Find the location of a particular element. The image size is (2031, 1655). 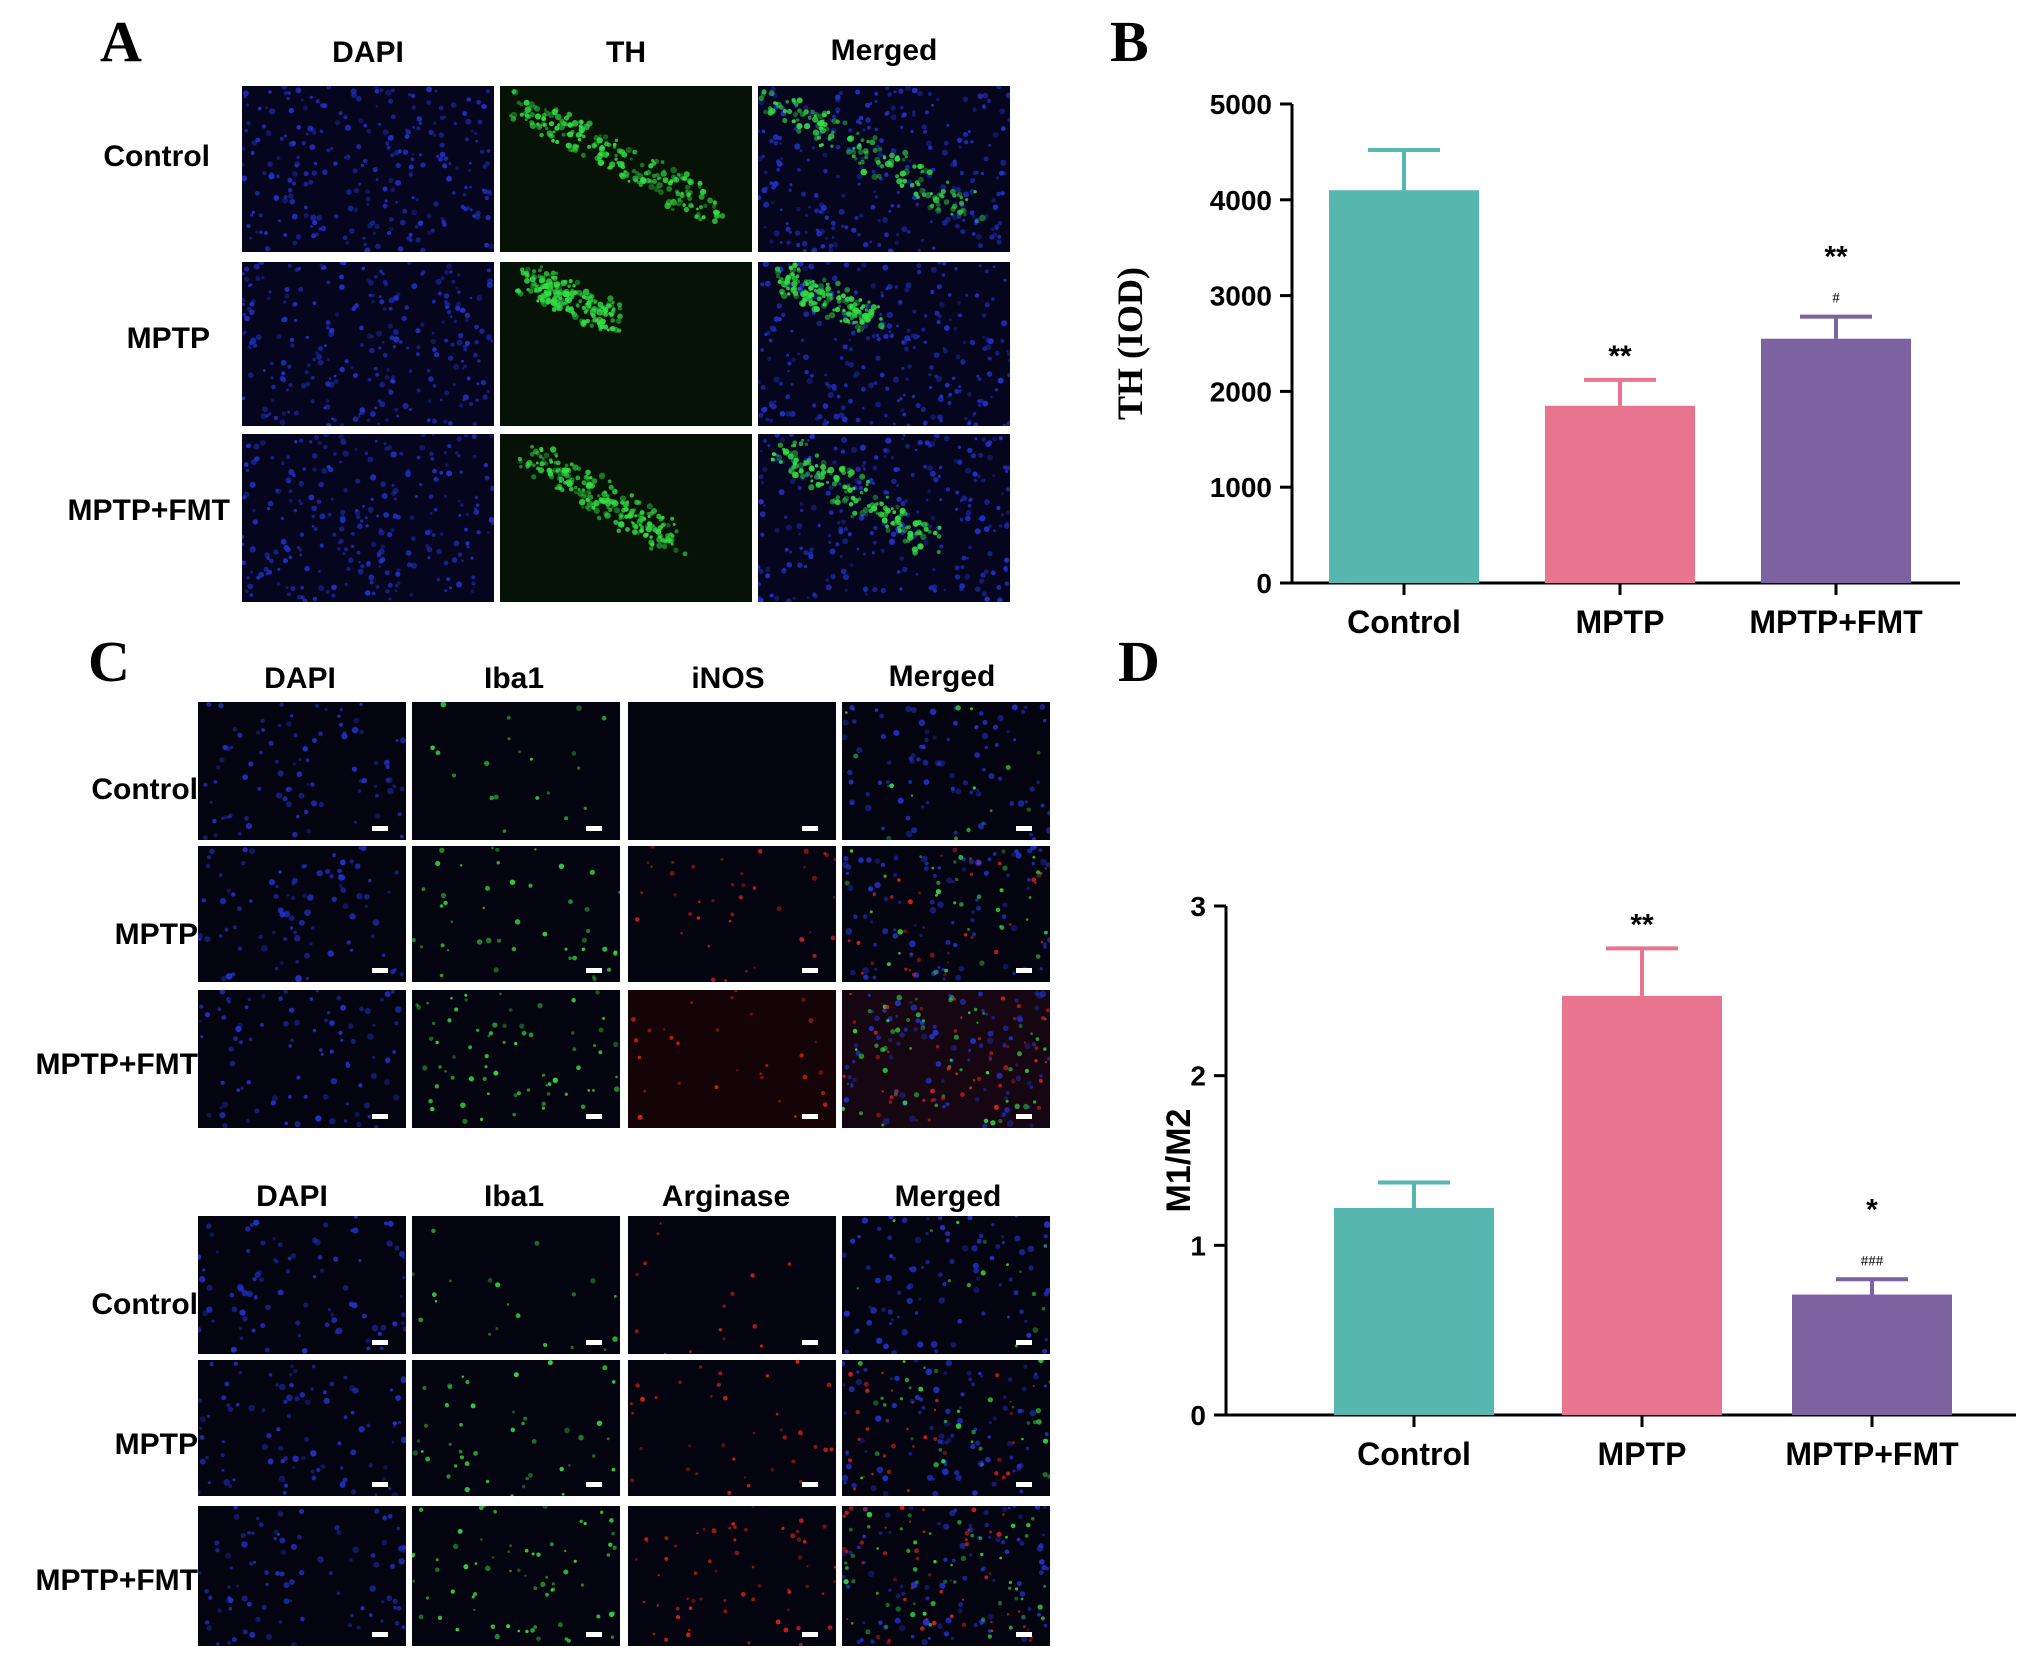

panel-a-row-mptp-fmt: MPTP+FMT is located at coordinates (149, 510).